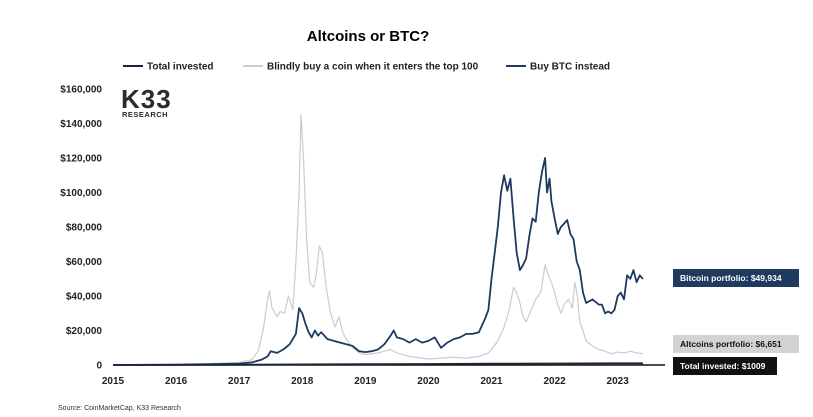 The image size is (813, 417). I want to click on annotation-label: Total invested: $1009, so click(723, 366).